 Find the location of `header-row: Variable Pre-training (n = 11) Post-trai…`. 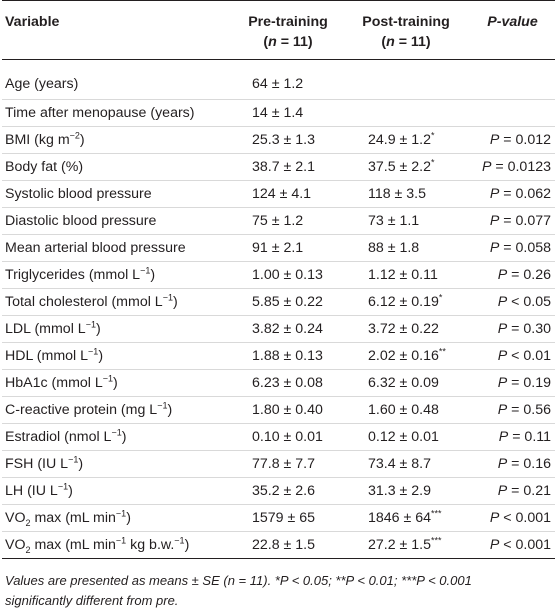

header-row: Variable Pre-training (n = 11) Post-trai… is located at coordinates (278, 30).